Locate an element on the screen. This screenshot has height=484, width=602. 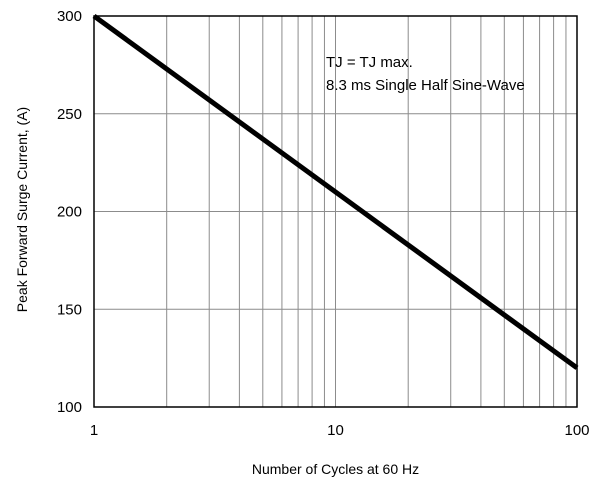
x-tick-label: 100 is located at coordinates (576, 430).